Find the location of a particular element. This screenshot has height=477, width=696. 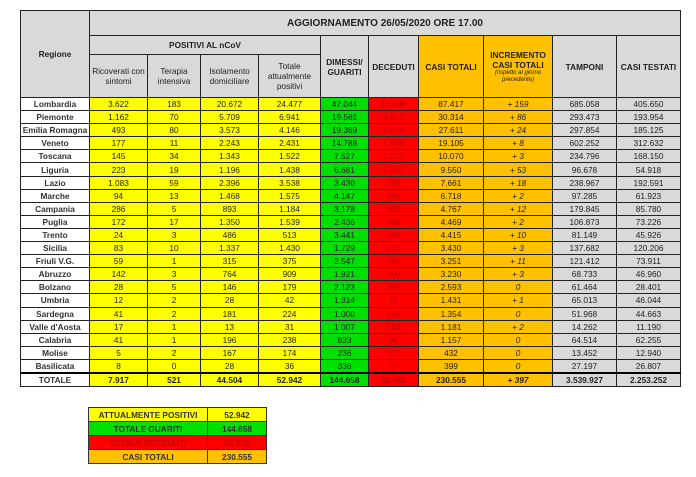

cell-casi-totali: 1.181 is located at coordinates (451, 326).